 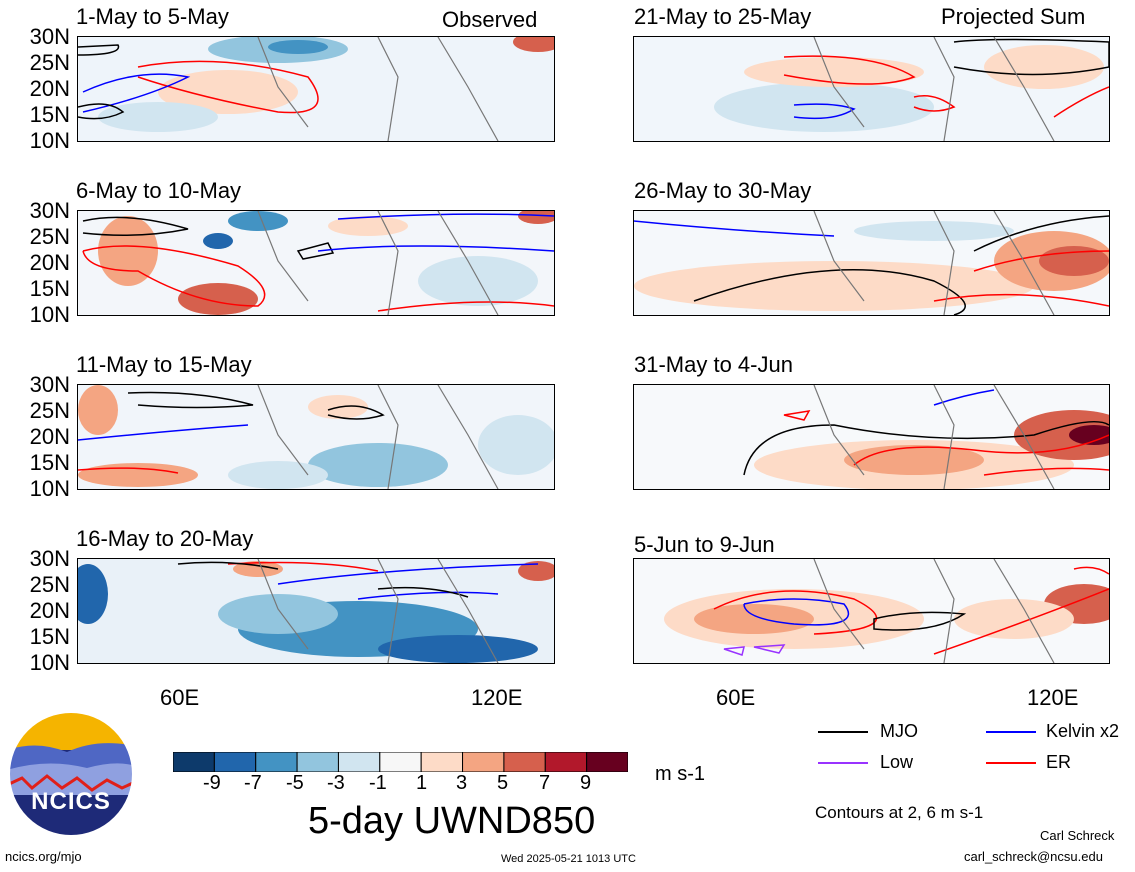 What do you see at coordinates (713, 364) in the screenshot?
I see `panel-title-proj-3: 31-May to 4-Jun` at bounding box center [713, 364].